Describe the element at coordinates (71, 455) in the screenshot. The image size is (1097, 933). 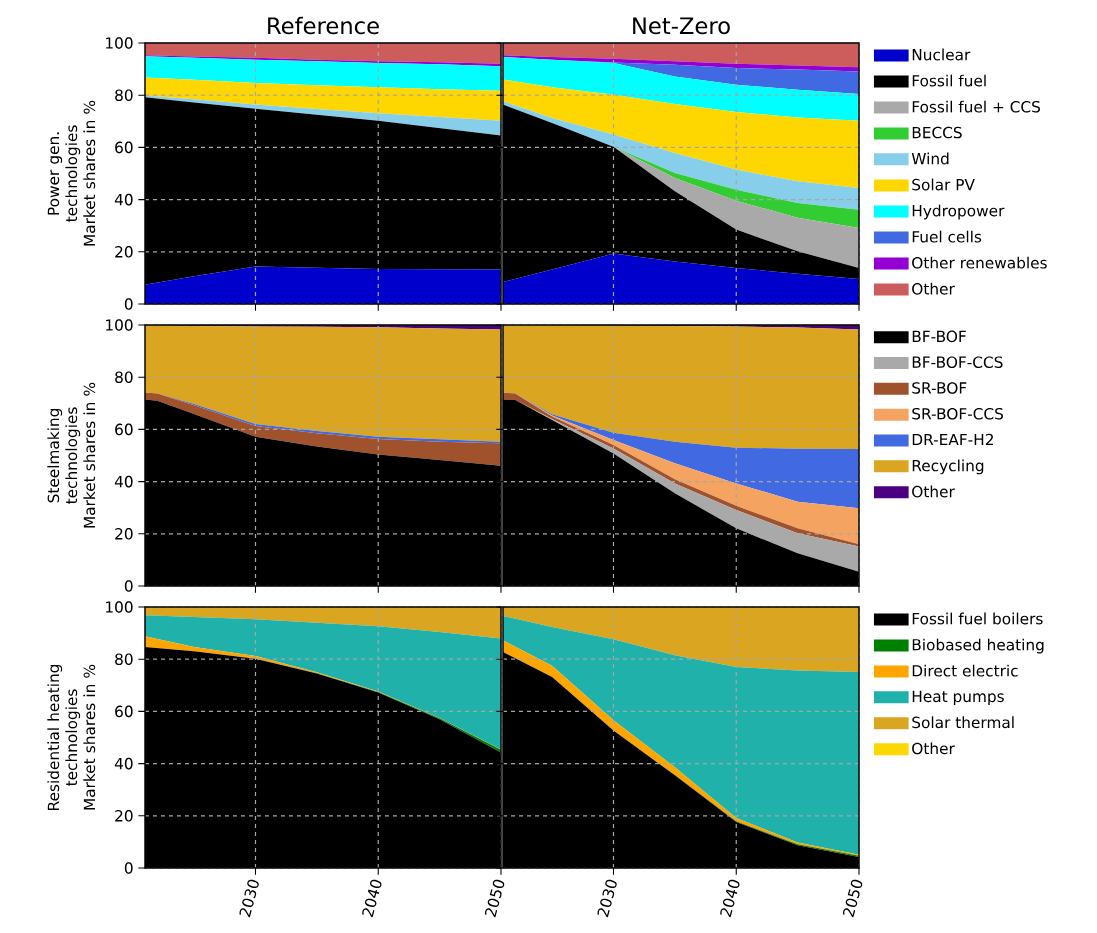
I see `y-axis-title: Steelmaking technologies Market shares in %` at that location.